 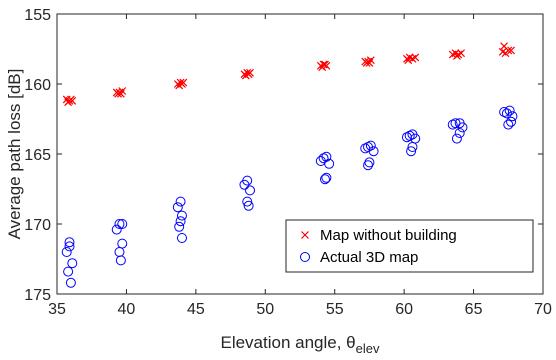 What do you see at coordinates (335, 309) in the screenshot?
I see `x-tick-label: 55` at bounding box center [335, 309].